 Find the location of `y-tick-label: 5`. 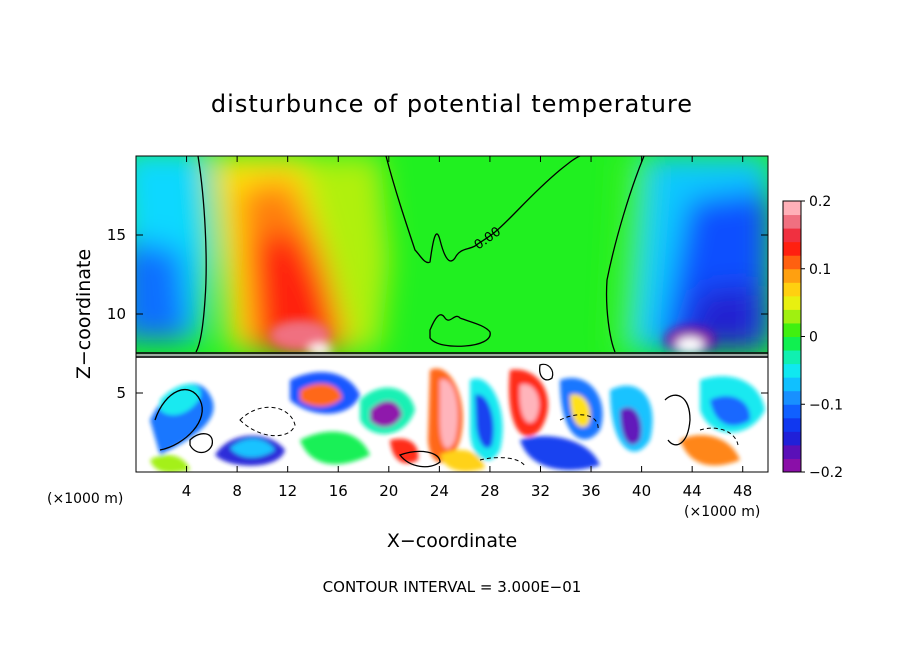

y-tick-label: 5 is located at coordinates (121, 393).